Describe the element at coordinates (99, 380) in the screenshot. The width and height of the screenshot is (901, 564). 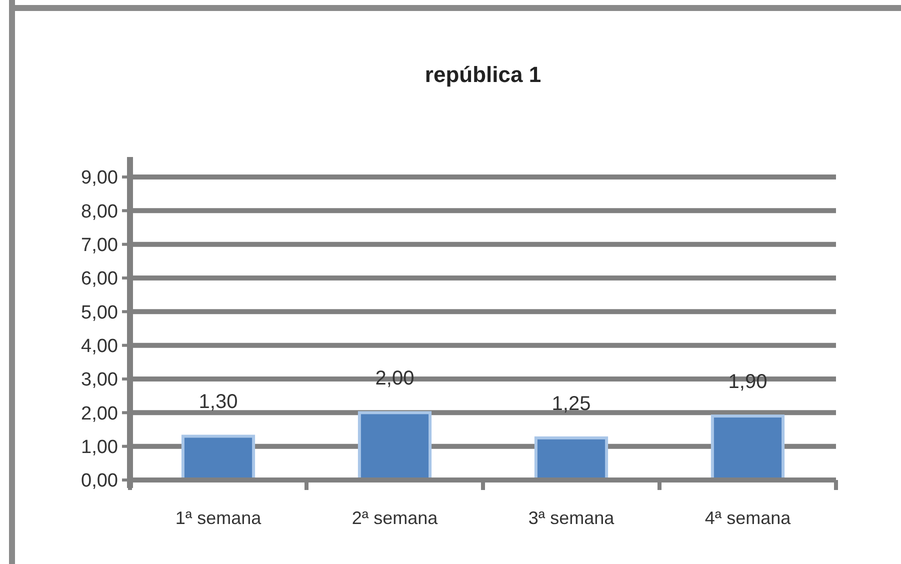
I see `y-tick-label: 3,00` at that location.